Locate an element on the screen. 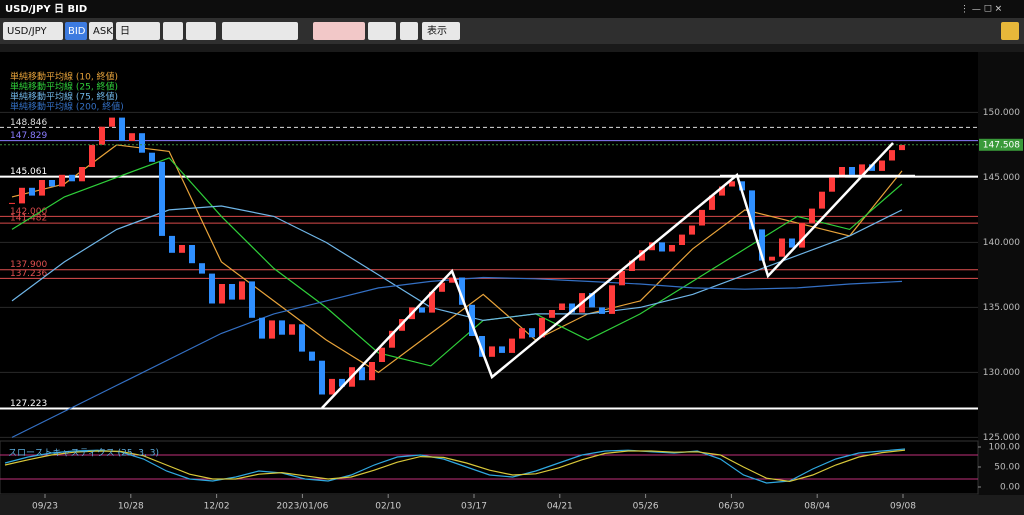  x-tick-label: 09/23 is located at coordinates (45, 507).